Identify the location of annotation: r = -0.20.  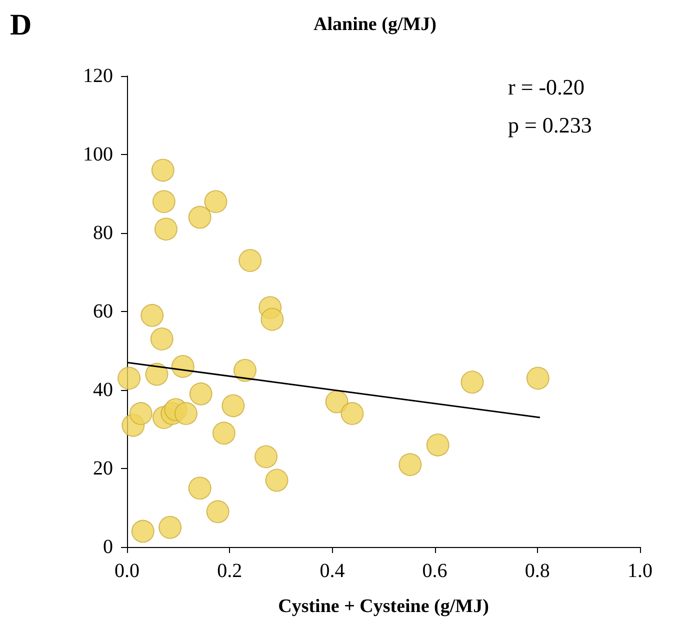
(546, 87).